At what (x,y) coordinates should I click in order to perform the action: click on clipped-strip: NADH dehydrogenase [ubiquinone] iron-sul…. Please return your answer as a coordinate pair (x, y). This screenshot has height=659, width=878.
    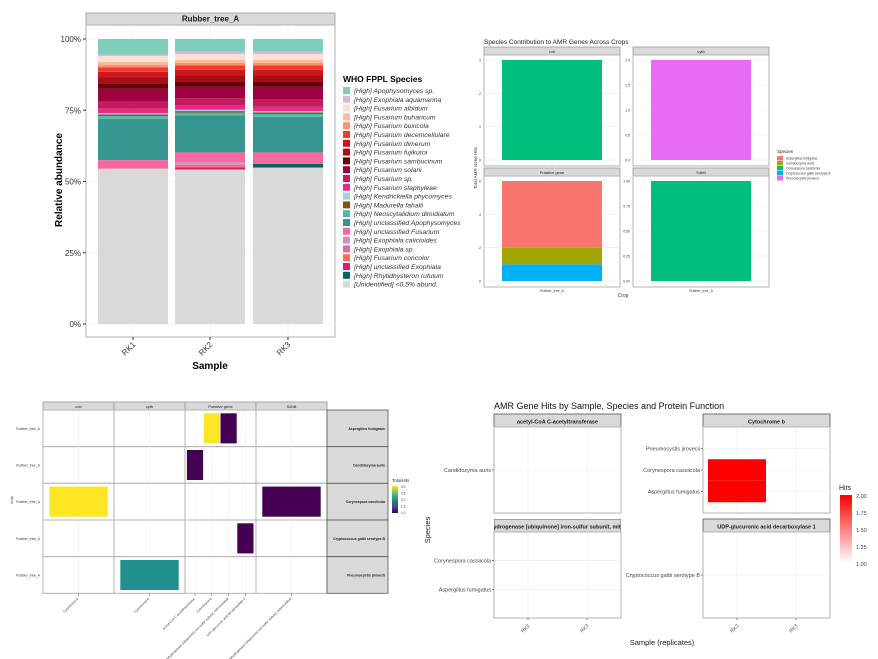
    Looking at the image, I should click on (557, 526).